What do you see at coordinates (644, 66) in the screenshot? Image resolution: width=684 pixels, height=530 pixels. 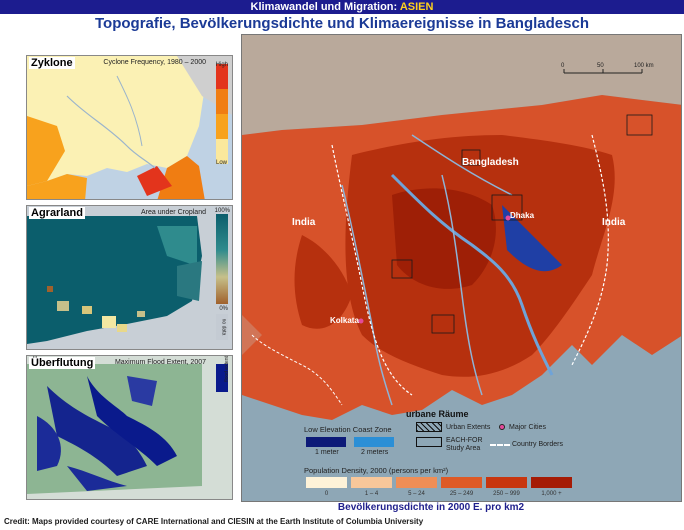 I see `scale-100: 100 km` at bounding box center [644, 66].